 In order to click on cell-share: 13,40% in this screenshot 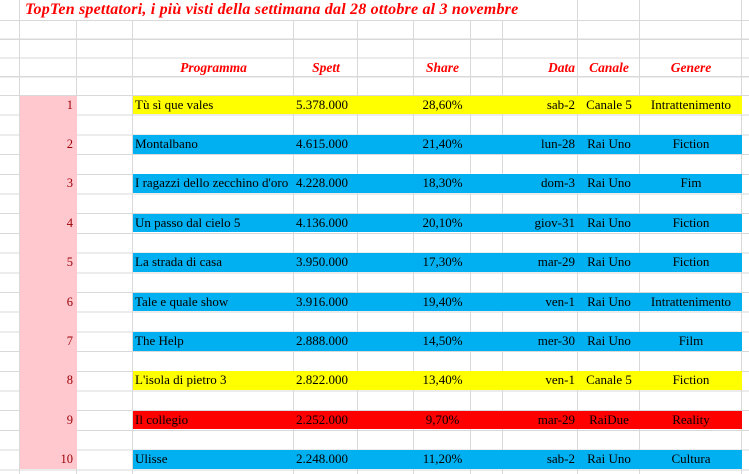, I will do `click(442, 380)`.